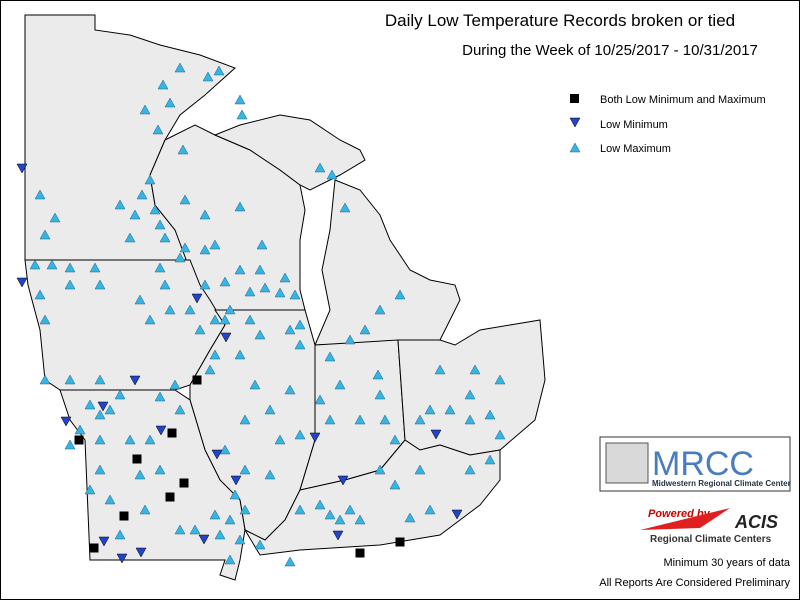  Describe the element at coordinates (627, 463) in the screenshot. I see `logo-map` at that location.